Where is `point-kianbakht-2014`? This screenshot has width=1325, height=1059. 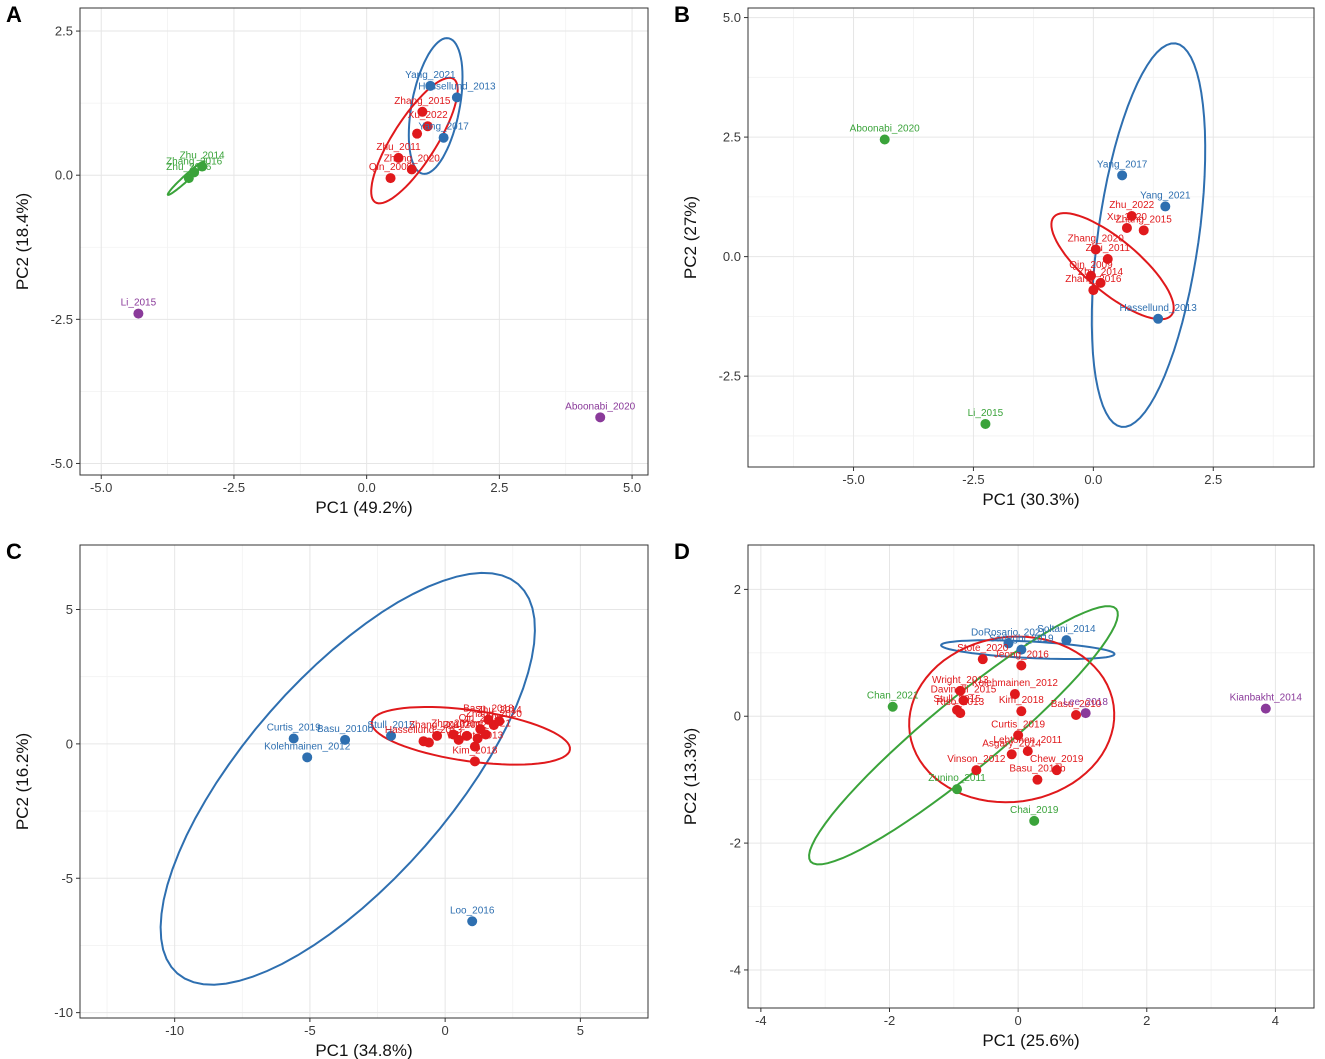 point-kianbakht-2014 is located at coordinates (1265, 708).